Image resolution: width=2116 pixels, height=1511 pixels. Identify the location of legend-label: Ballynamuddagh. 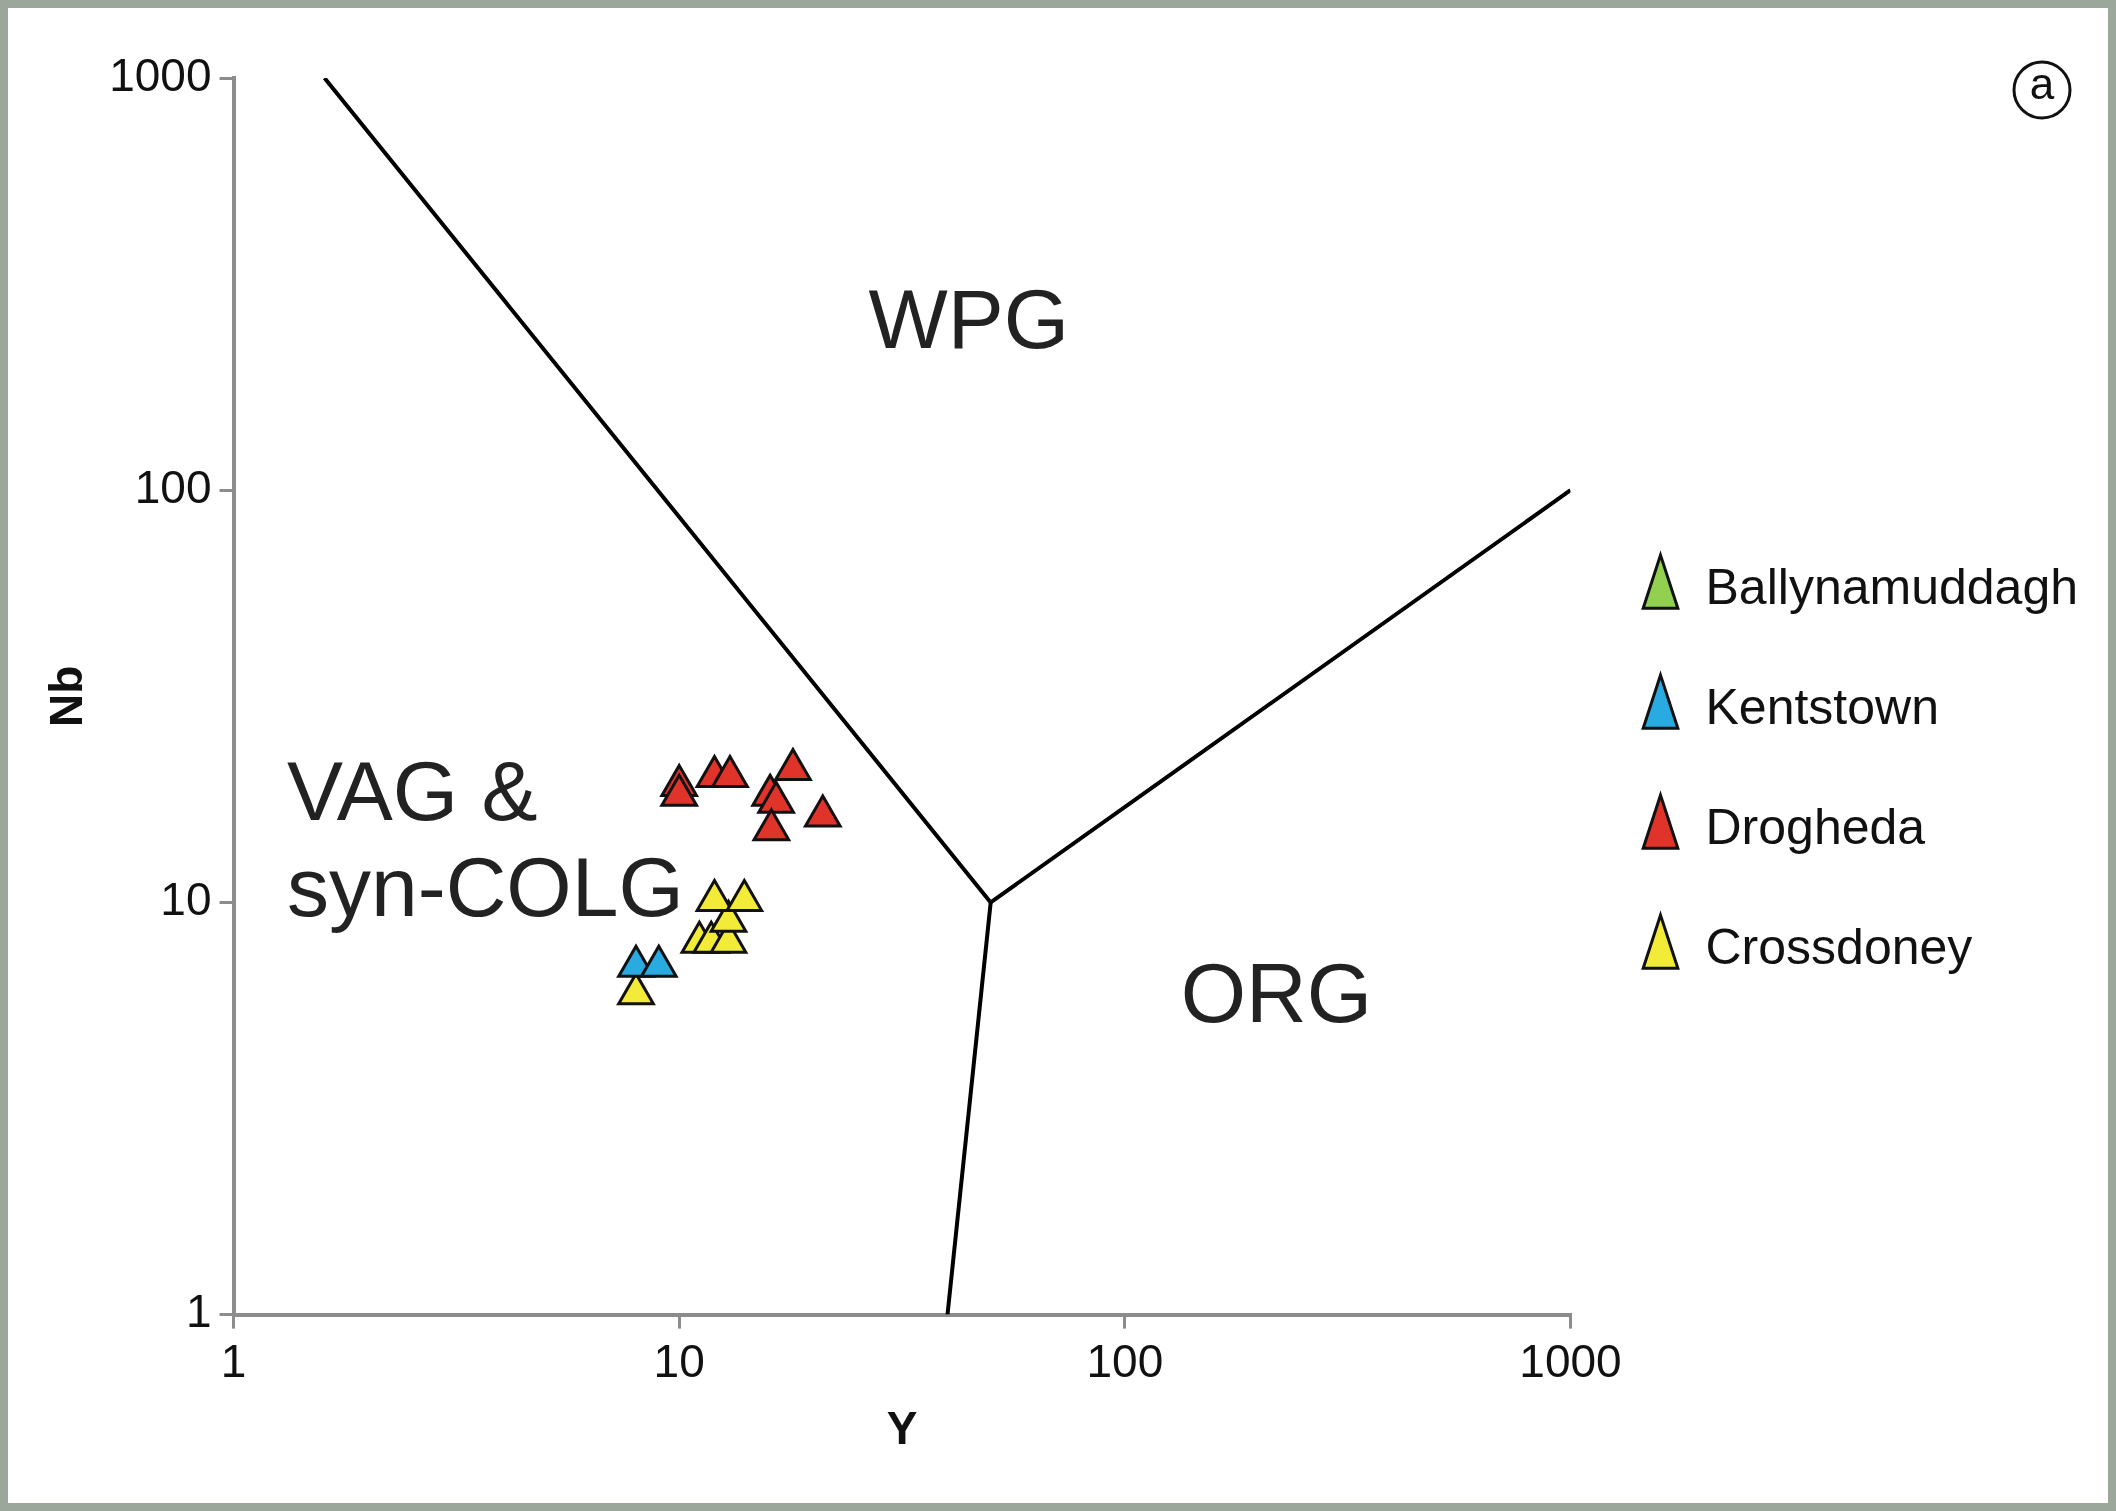
(1892, 587).